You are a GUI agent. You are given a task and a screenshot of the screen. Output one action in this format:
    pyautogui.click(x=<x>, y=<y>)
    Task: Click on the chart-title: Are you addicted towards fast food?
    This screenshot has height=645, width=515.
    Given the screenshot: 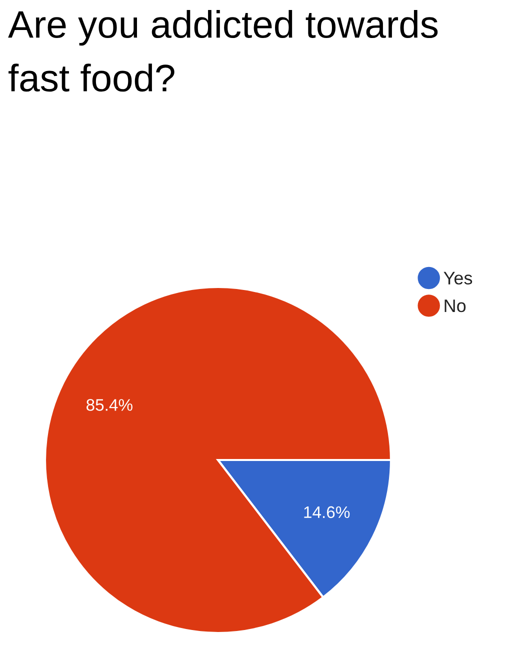 What is the action you would take?
    pyautogui.click(x=223, y=51)
    